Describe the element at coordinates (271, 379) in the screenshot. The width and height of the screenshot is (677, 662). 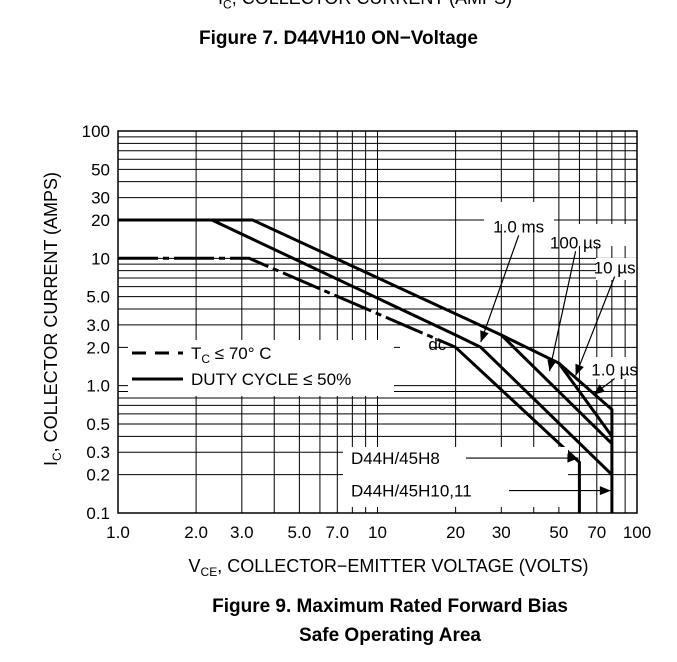
I see `legend-item-duty-cycle: DUTY CYCLE ≤ 50%` at that location.